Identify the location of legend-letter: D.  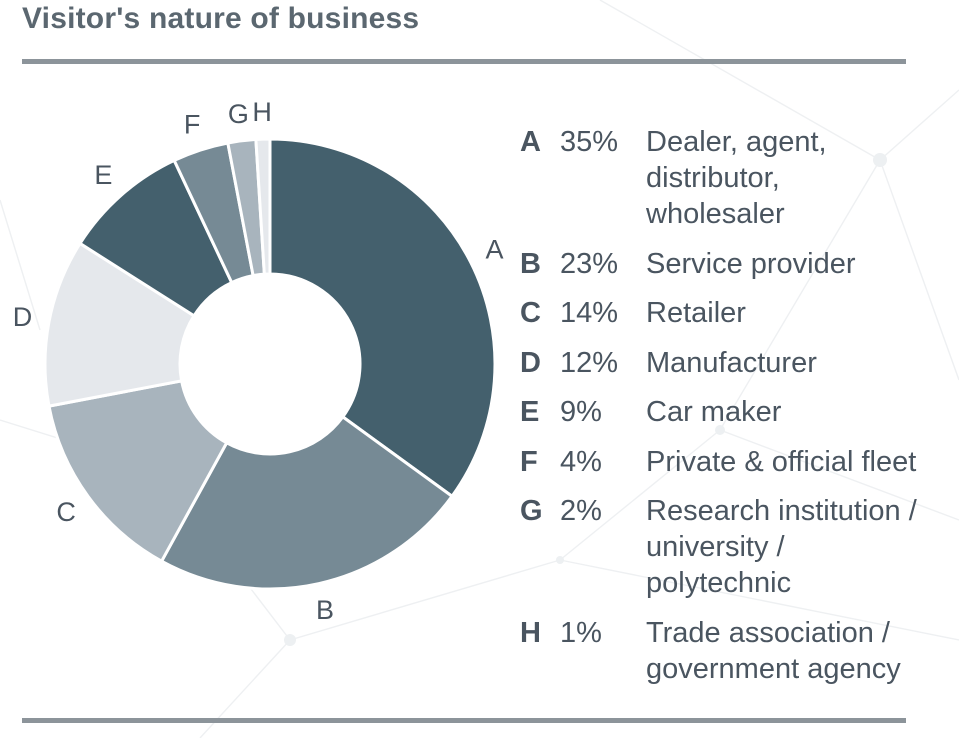
(530, 362).